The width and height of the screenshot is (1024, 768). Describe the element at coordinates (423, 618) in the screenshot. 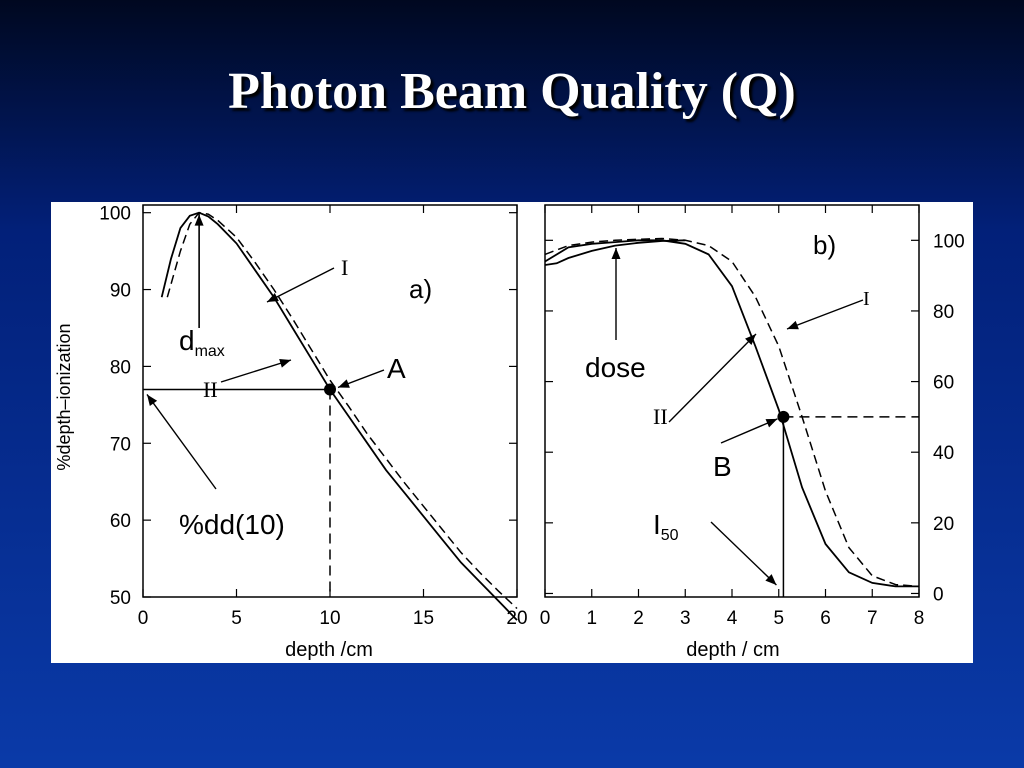

I see `x-tick-label: 15` at that location.